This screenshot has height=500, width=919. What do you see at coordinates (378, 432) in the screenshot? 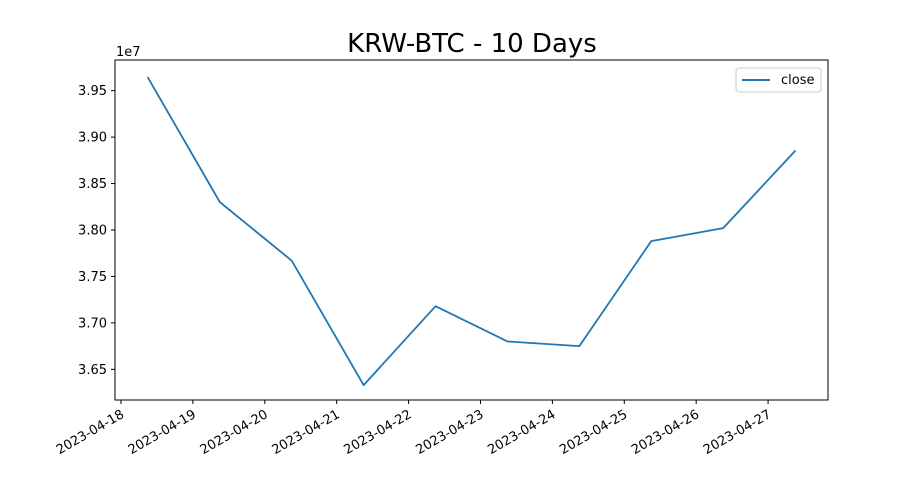
I see `x-tick-label: 2023-04-22` at bounding box center [378, 432].